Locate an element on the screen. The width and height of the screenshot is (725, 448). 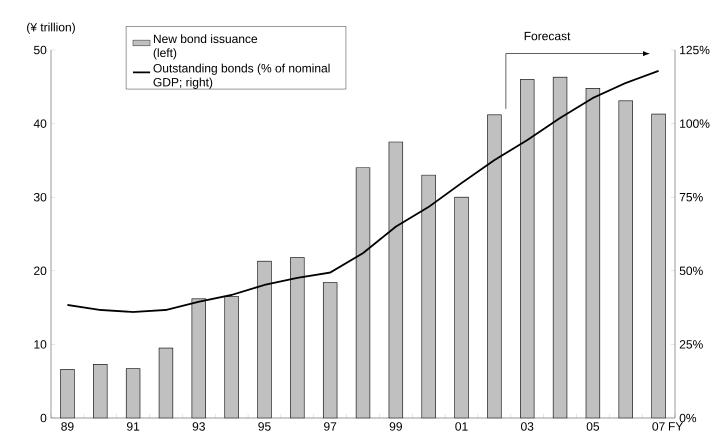
y2-tick-label: 100% is located at coordinates (695, 123).